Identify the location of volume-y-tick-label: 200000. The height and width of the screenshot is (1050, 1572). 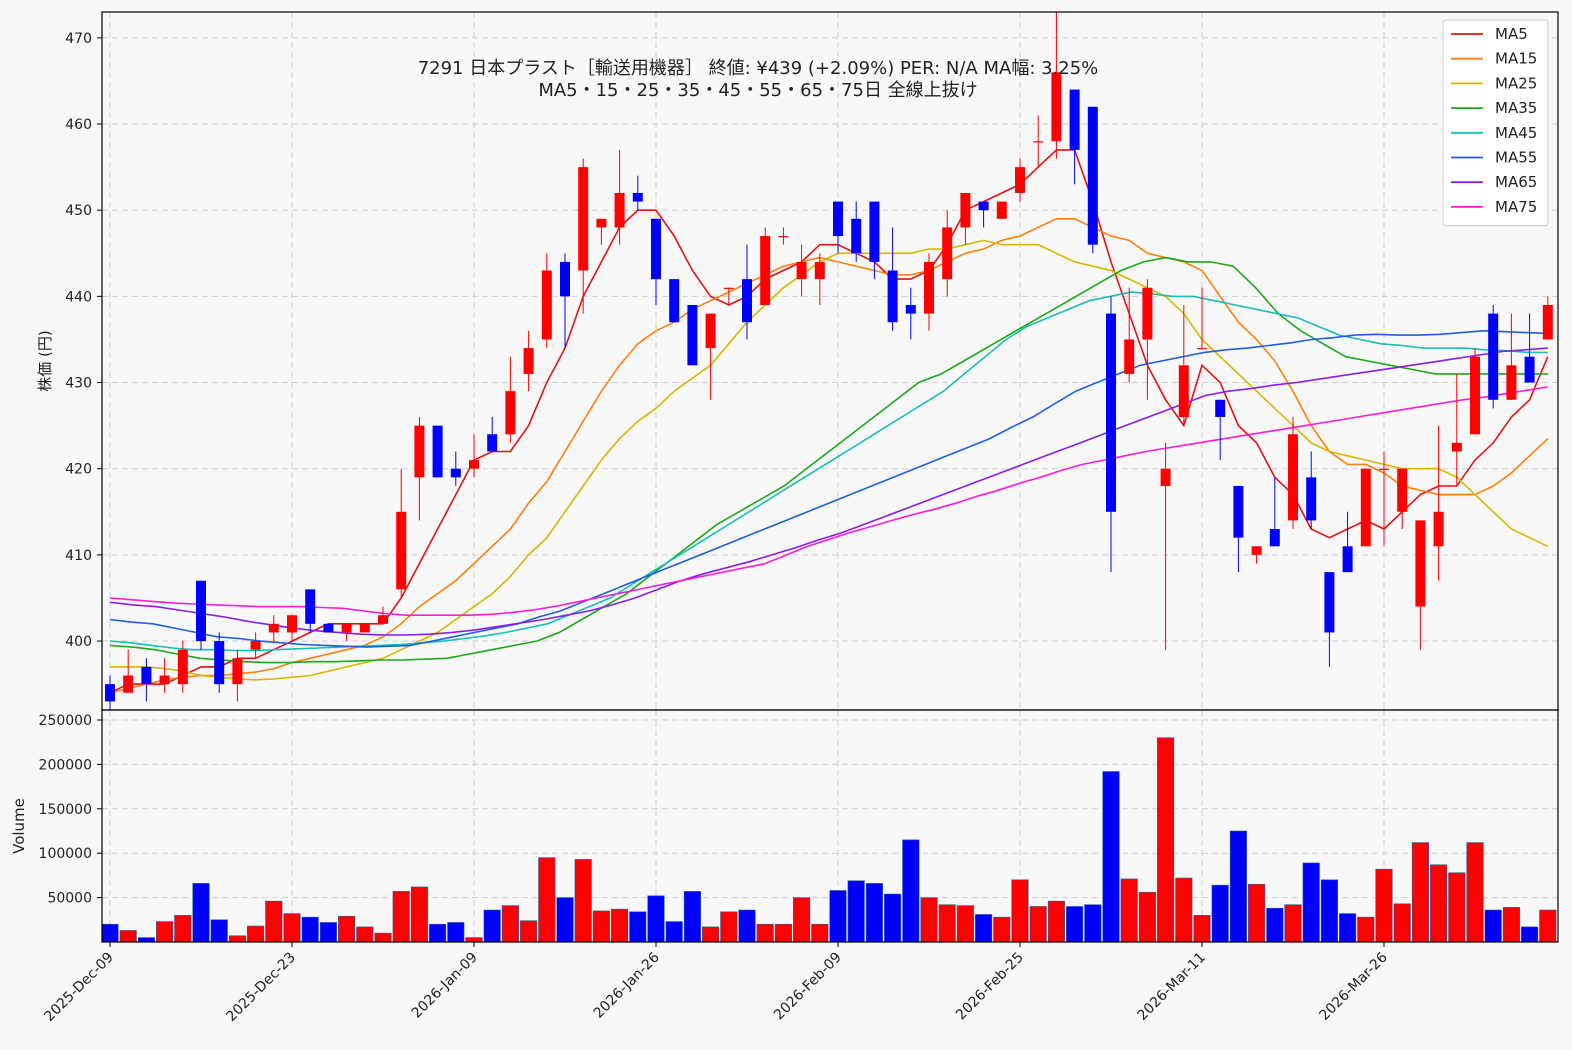
(65, 765).